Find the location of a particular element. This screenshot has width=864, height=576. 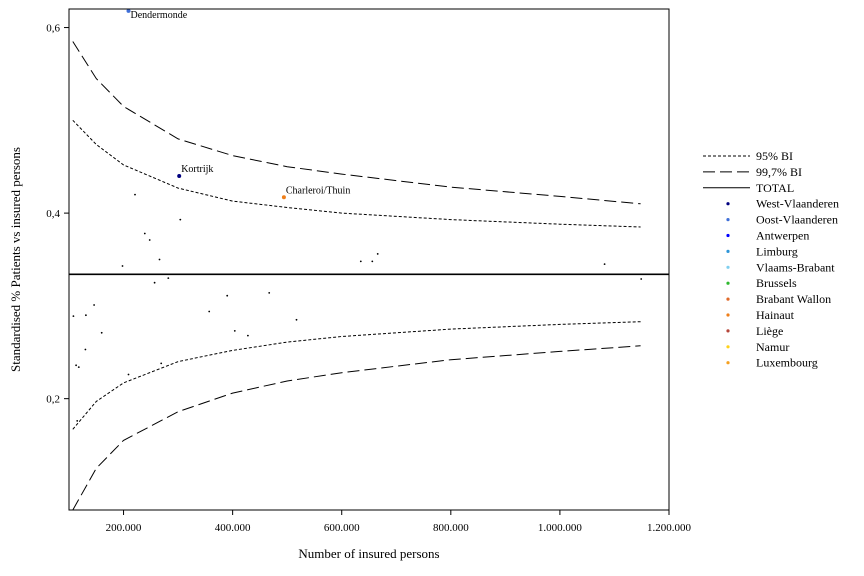

point-label: Kortrijk is located at coordinates (197, 169).